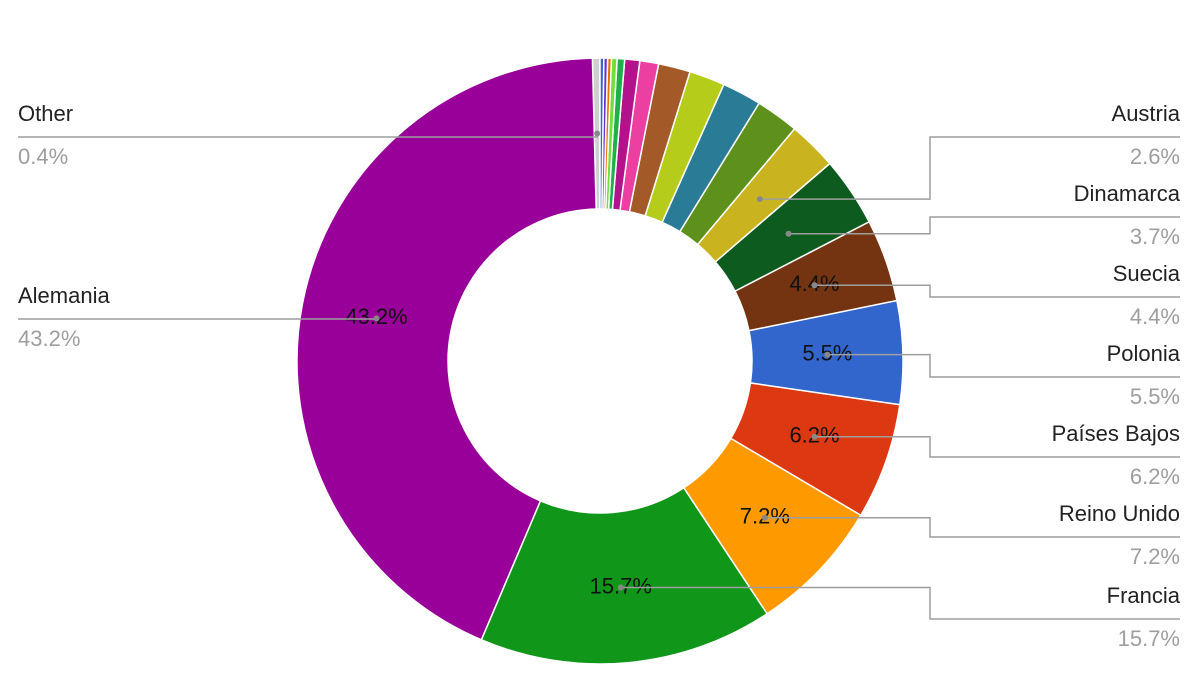  I want to click on legend-name: Alemania, so click(64, 295).